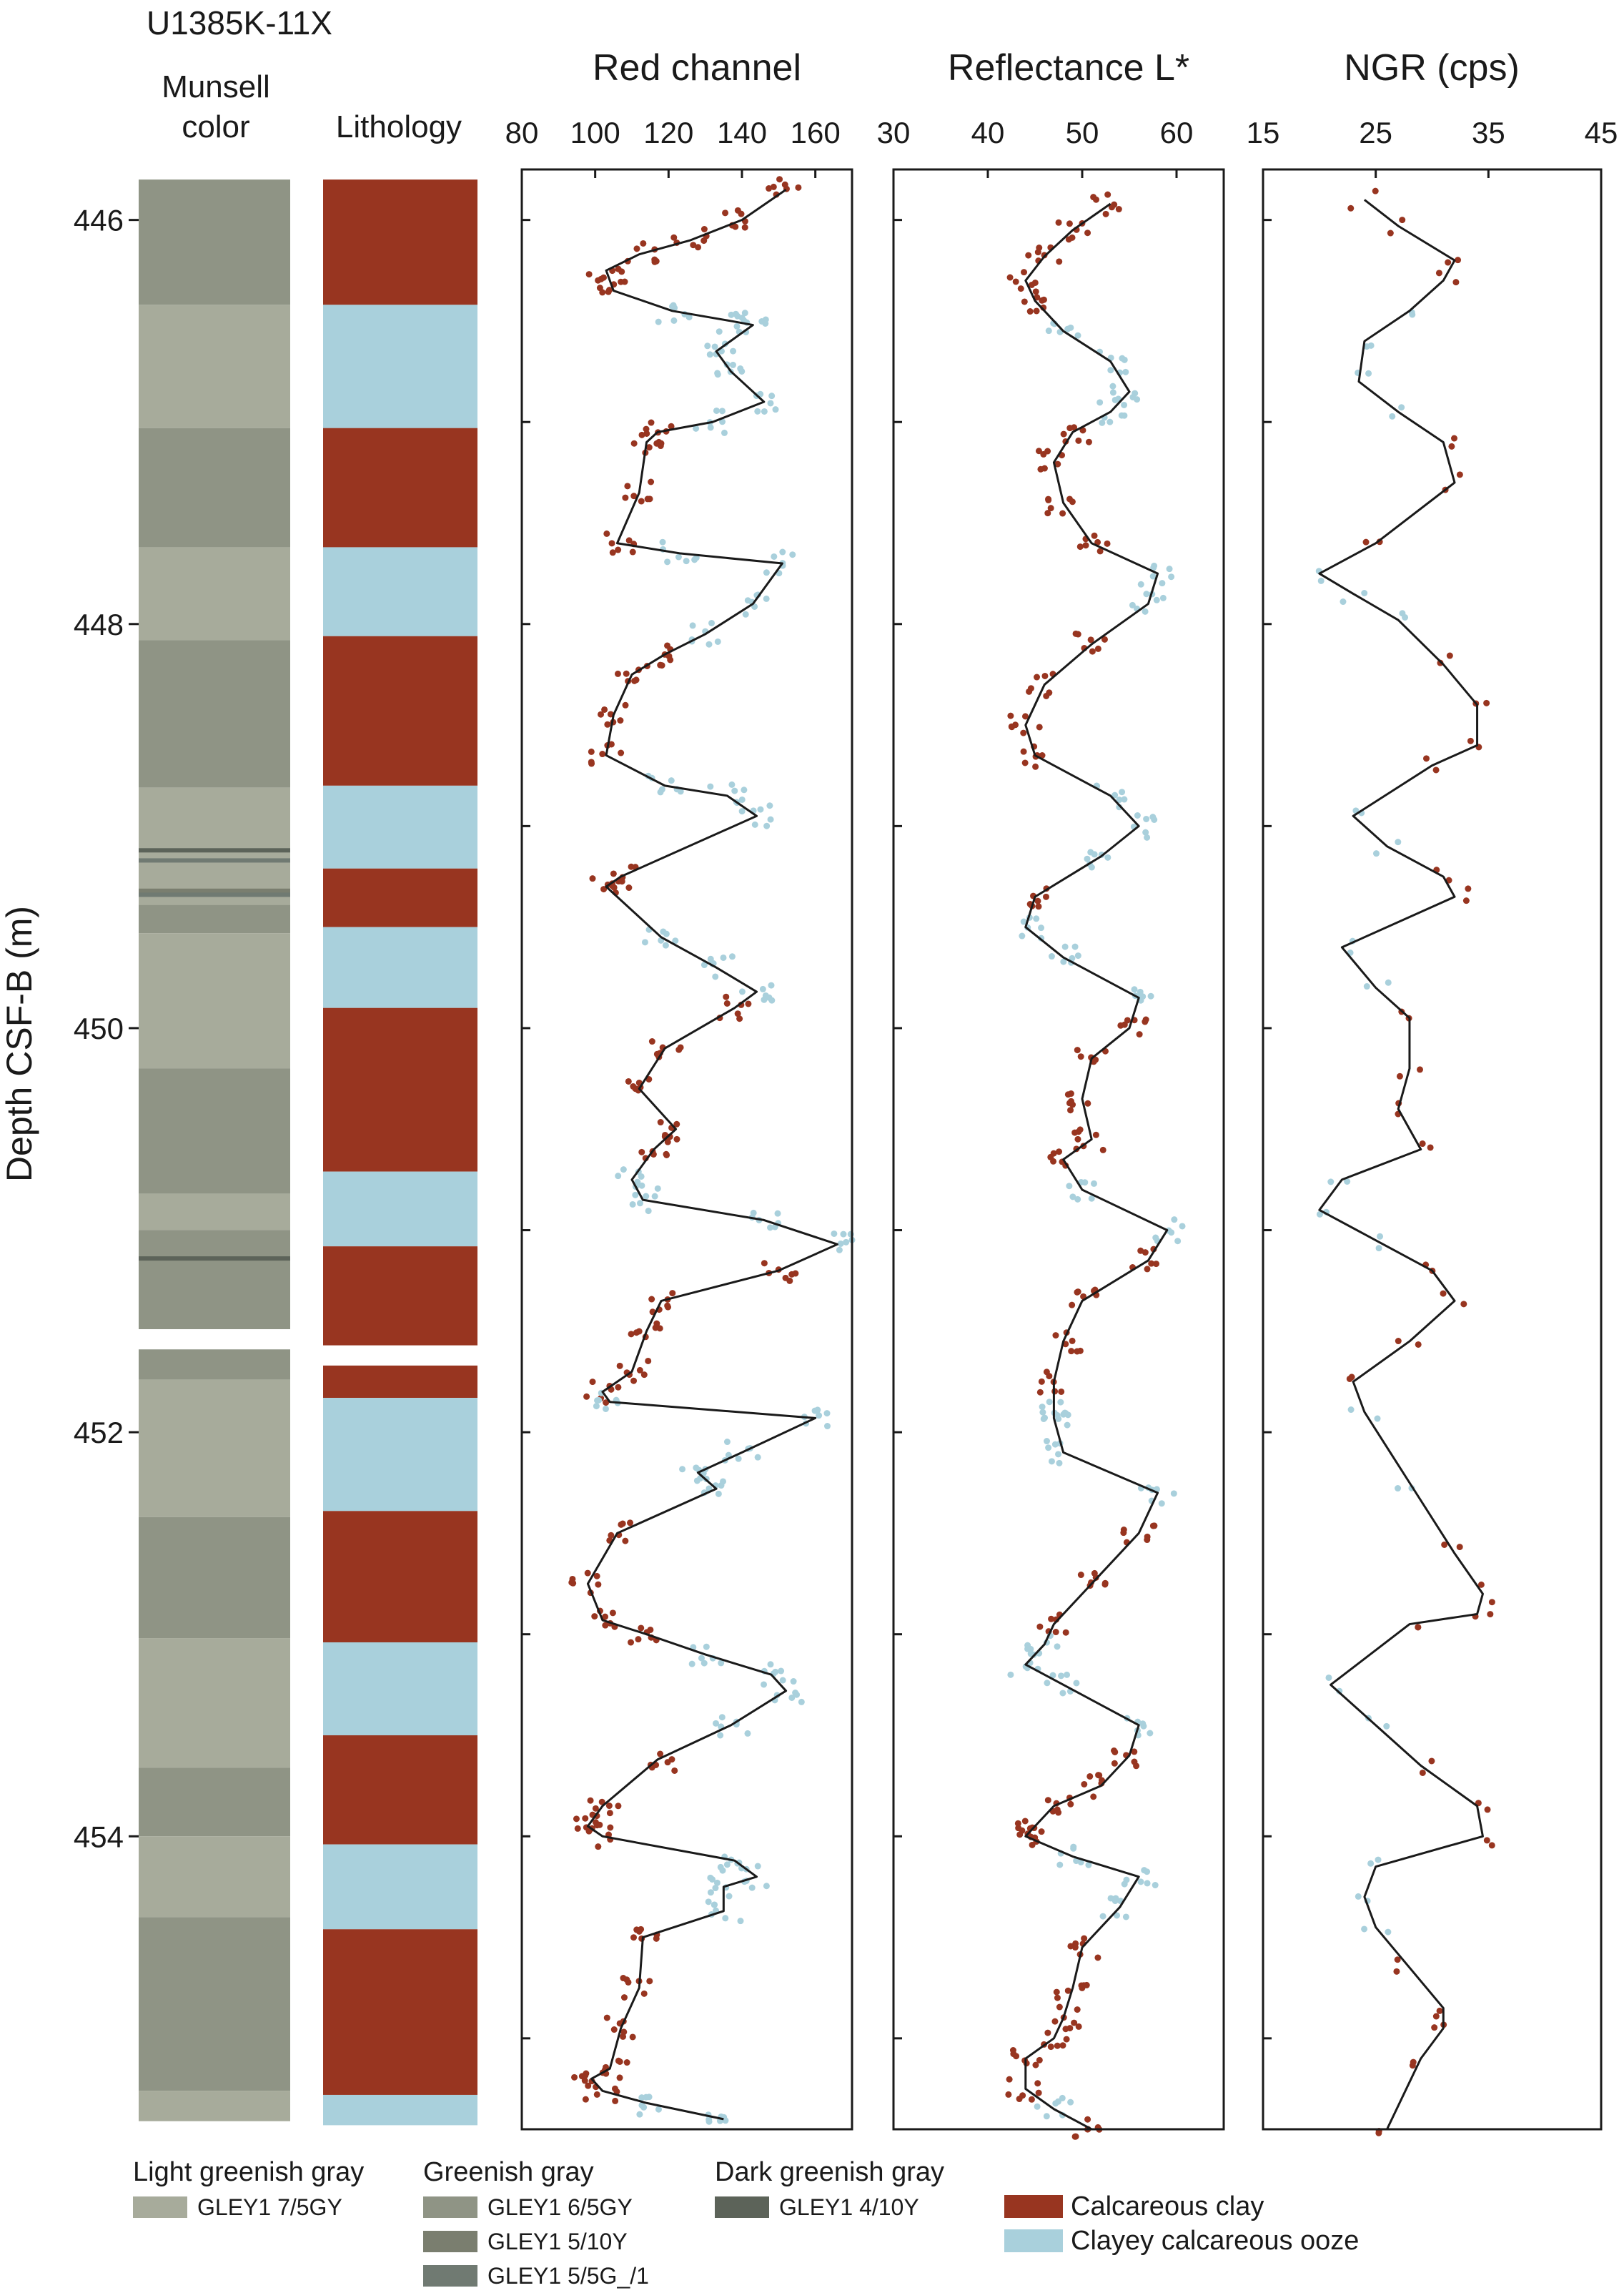 The image size is (1624, 2293). What do you see at coordinates (1069, 68) in the screenshot?
I see `panel-title: Reflectance L*` at bounding box center [1069, 68].